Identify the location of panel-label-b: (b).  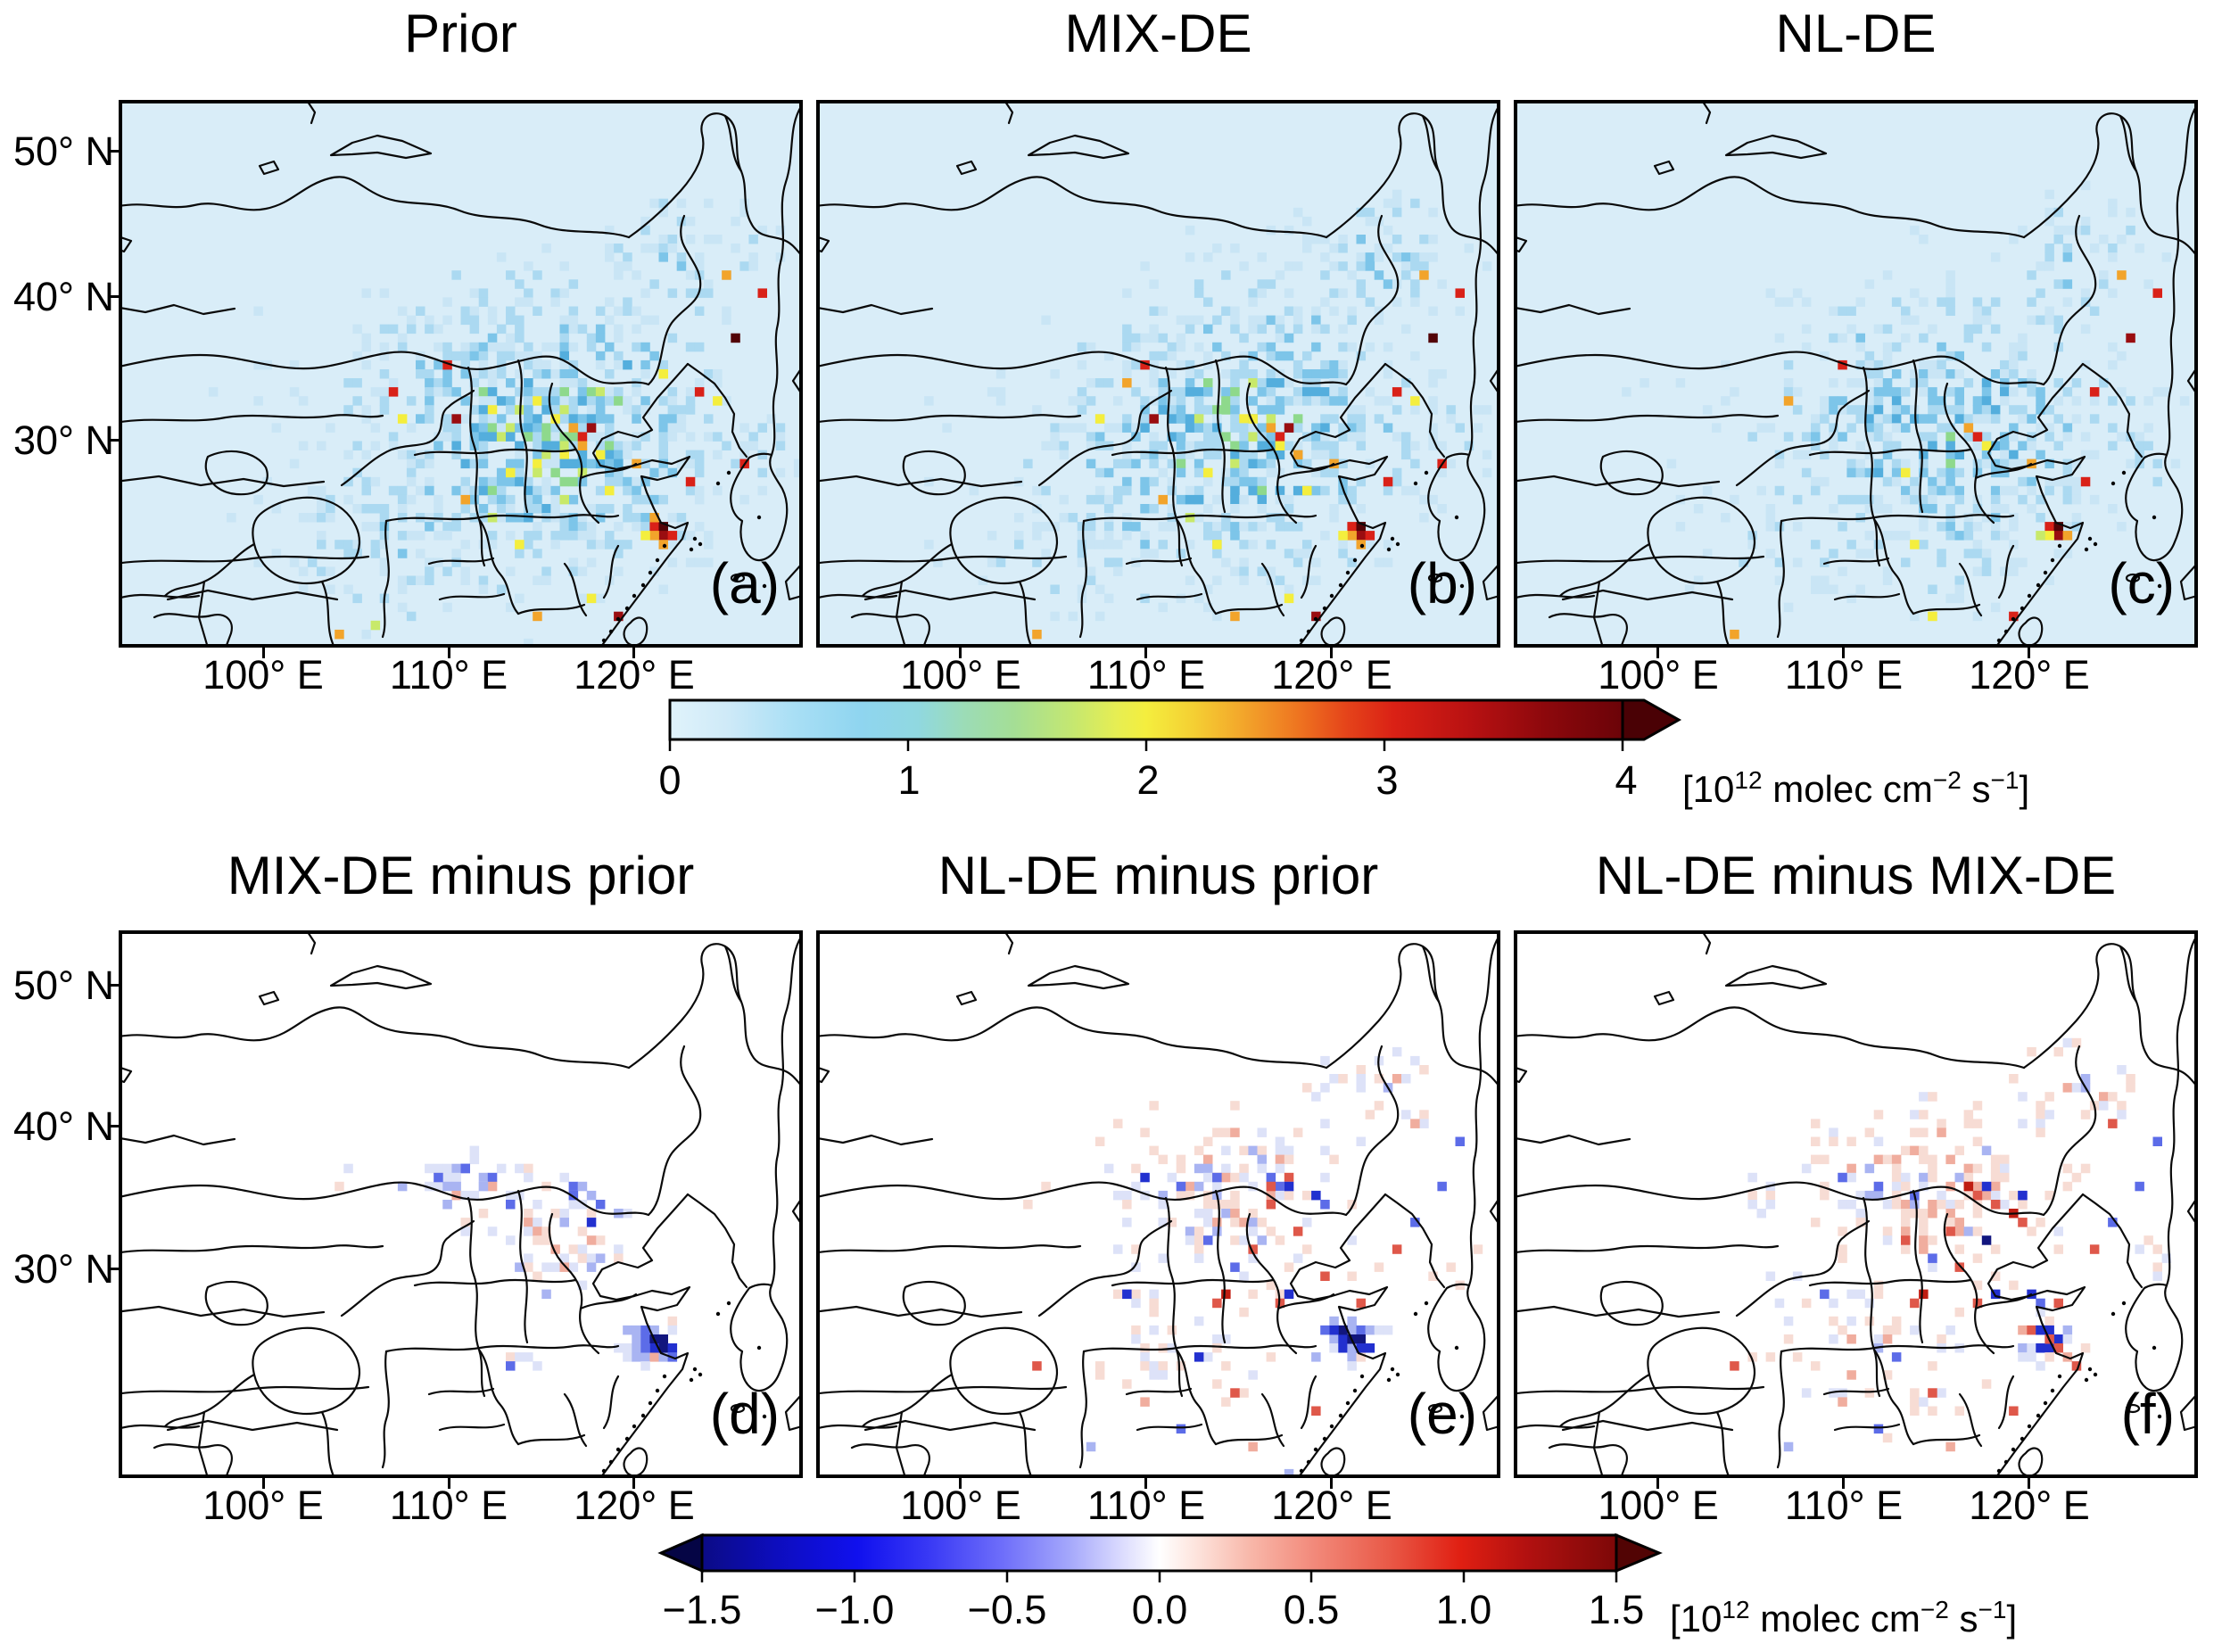
(1442, 583).